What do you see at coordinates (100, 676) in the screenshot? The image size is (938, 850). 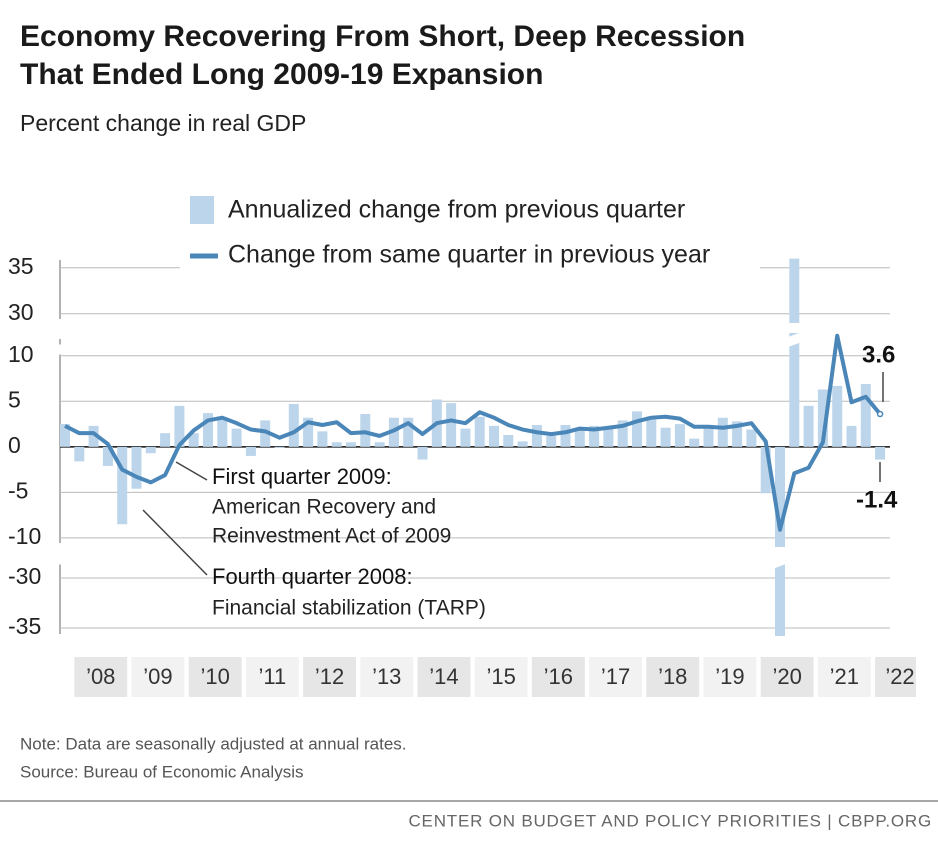 I see `x-tick-label: ’08` at bounding box center [100, 676].